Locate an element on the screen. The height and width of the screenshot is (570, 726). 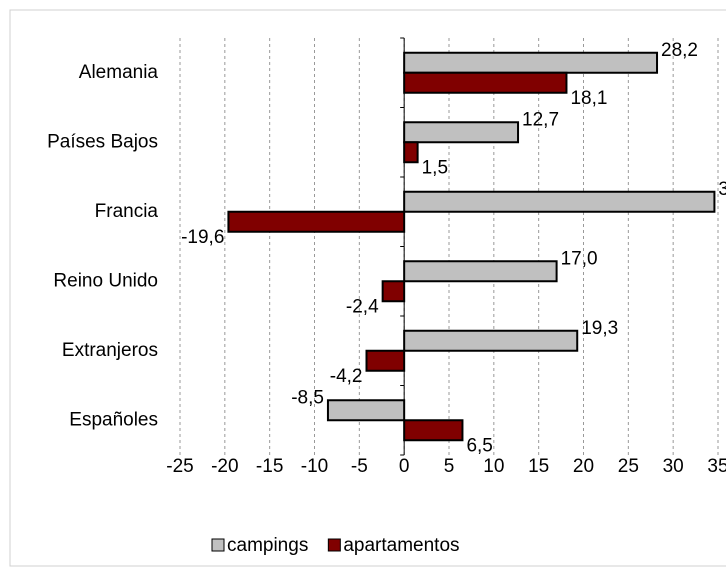
x-tick-label: -10 is located at coordinates (314, 466).